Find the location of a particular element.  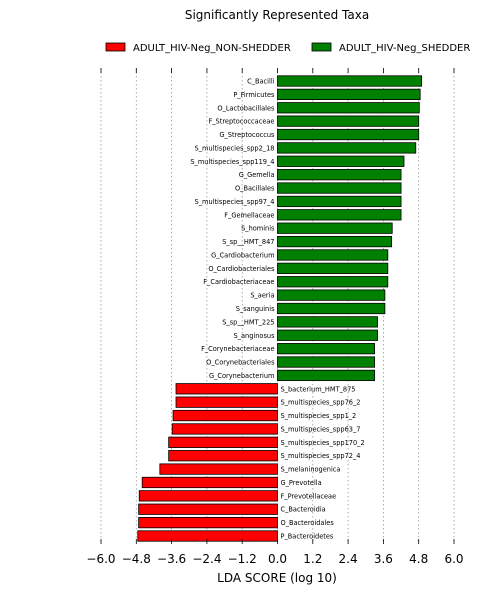

bar-label: G_Streptococcus is located at coordinates (247, 135).